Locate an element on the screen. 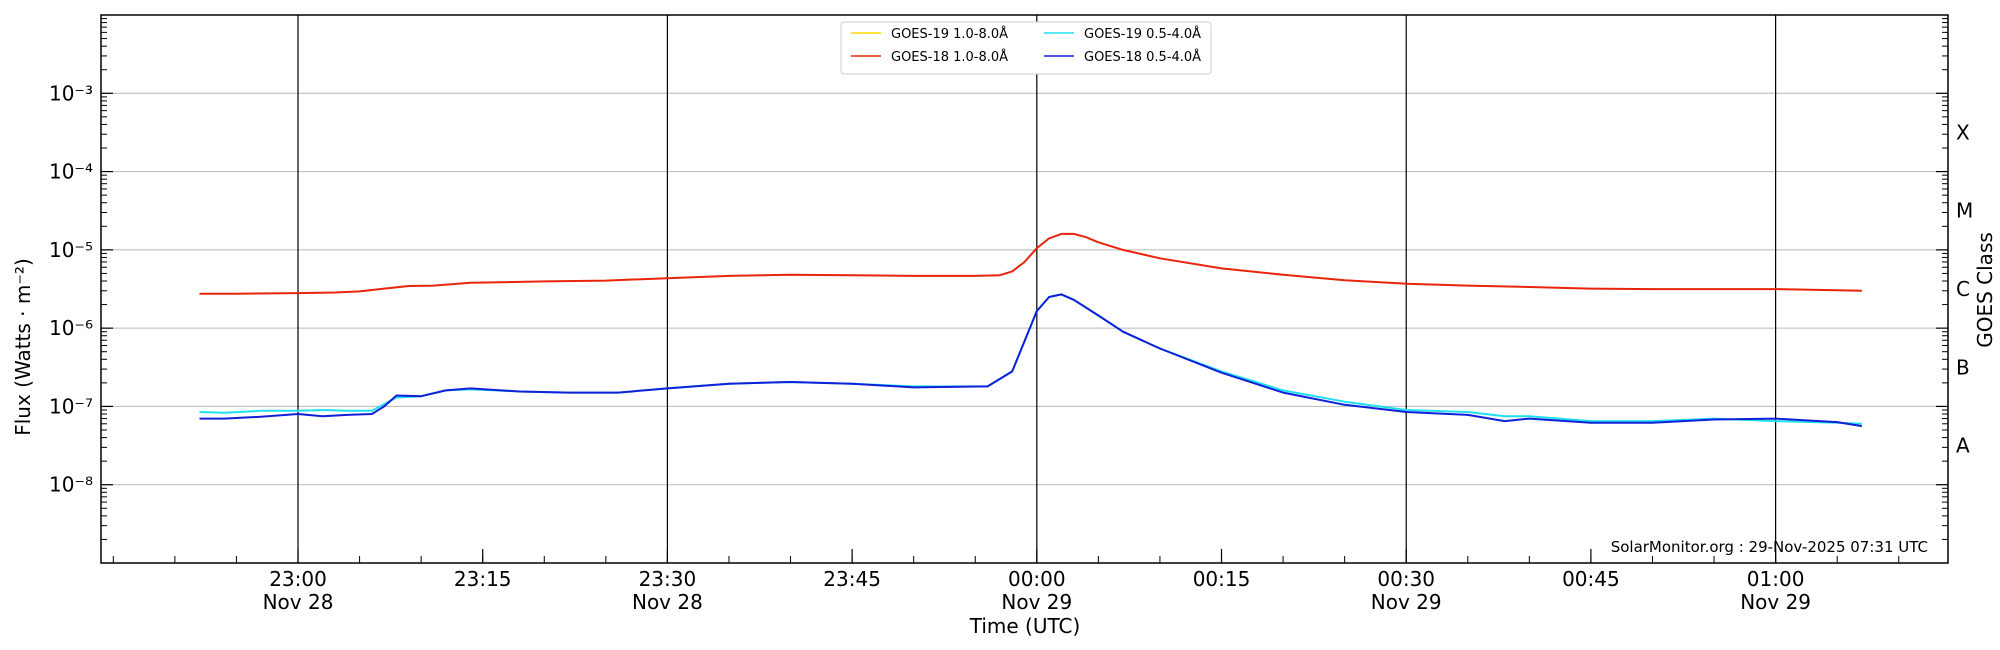  goes-class-label: A is located at coordinates (1963, 446).